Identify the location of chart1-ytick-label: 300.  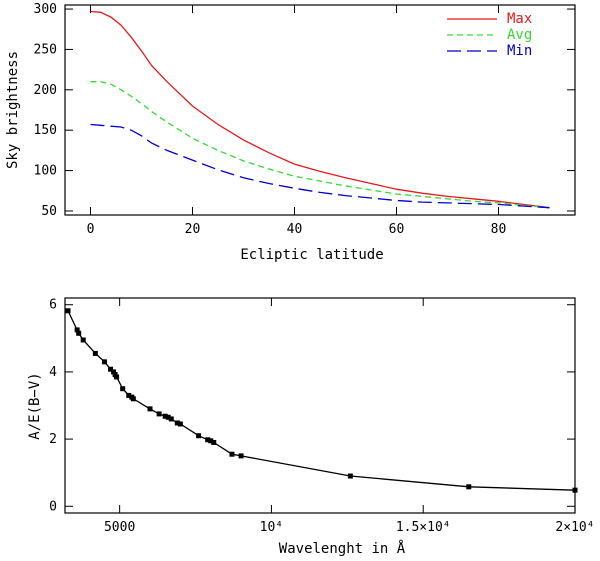
(45, 9).